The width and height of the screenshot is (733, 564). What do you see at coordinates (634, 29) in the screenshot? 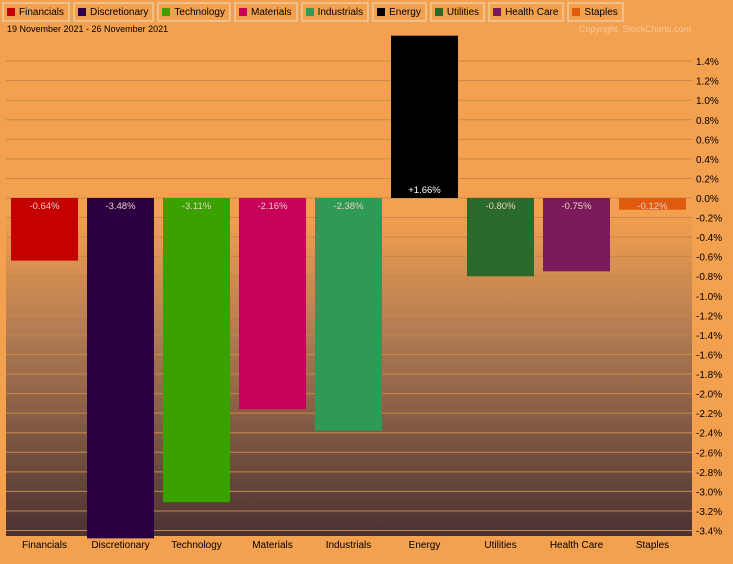
I see `copyright: Copyright, StockCharts.com` at bounding box center [634, 29].